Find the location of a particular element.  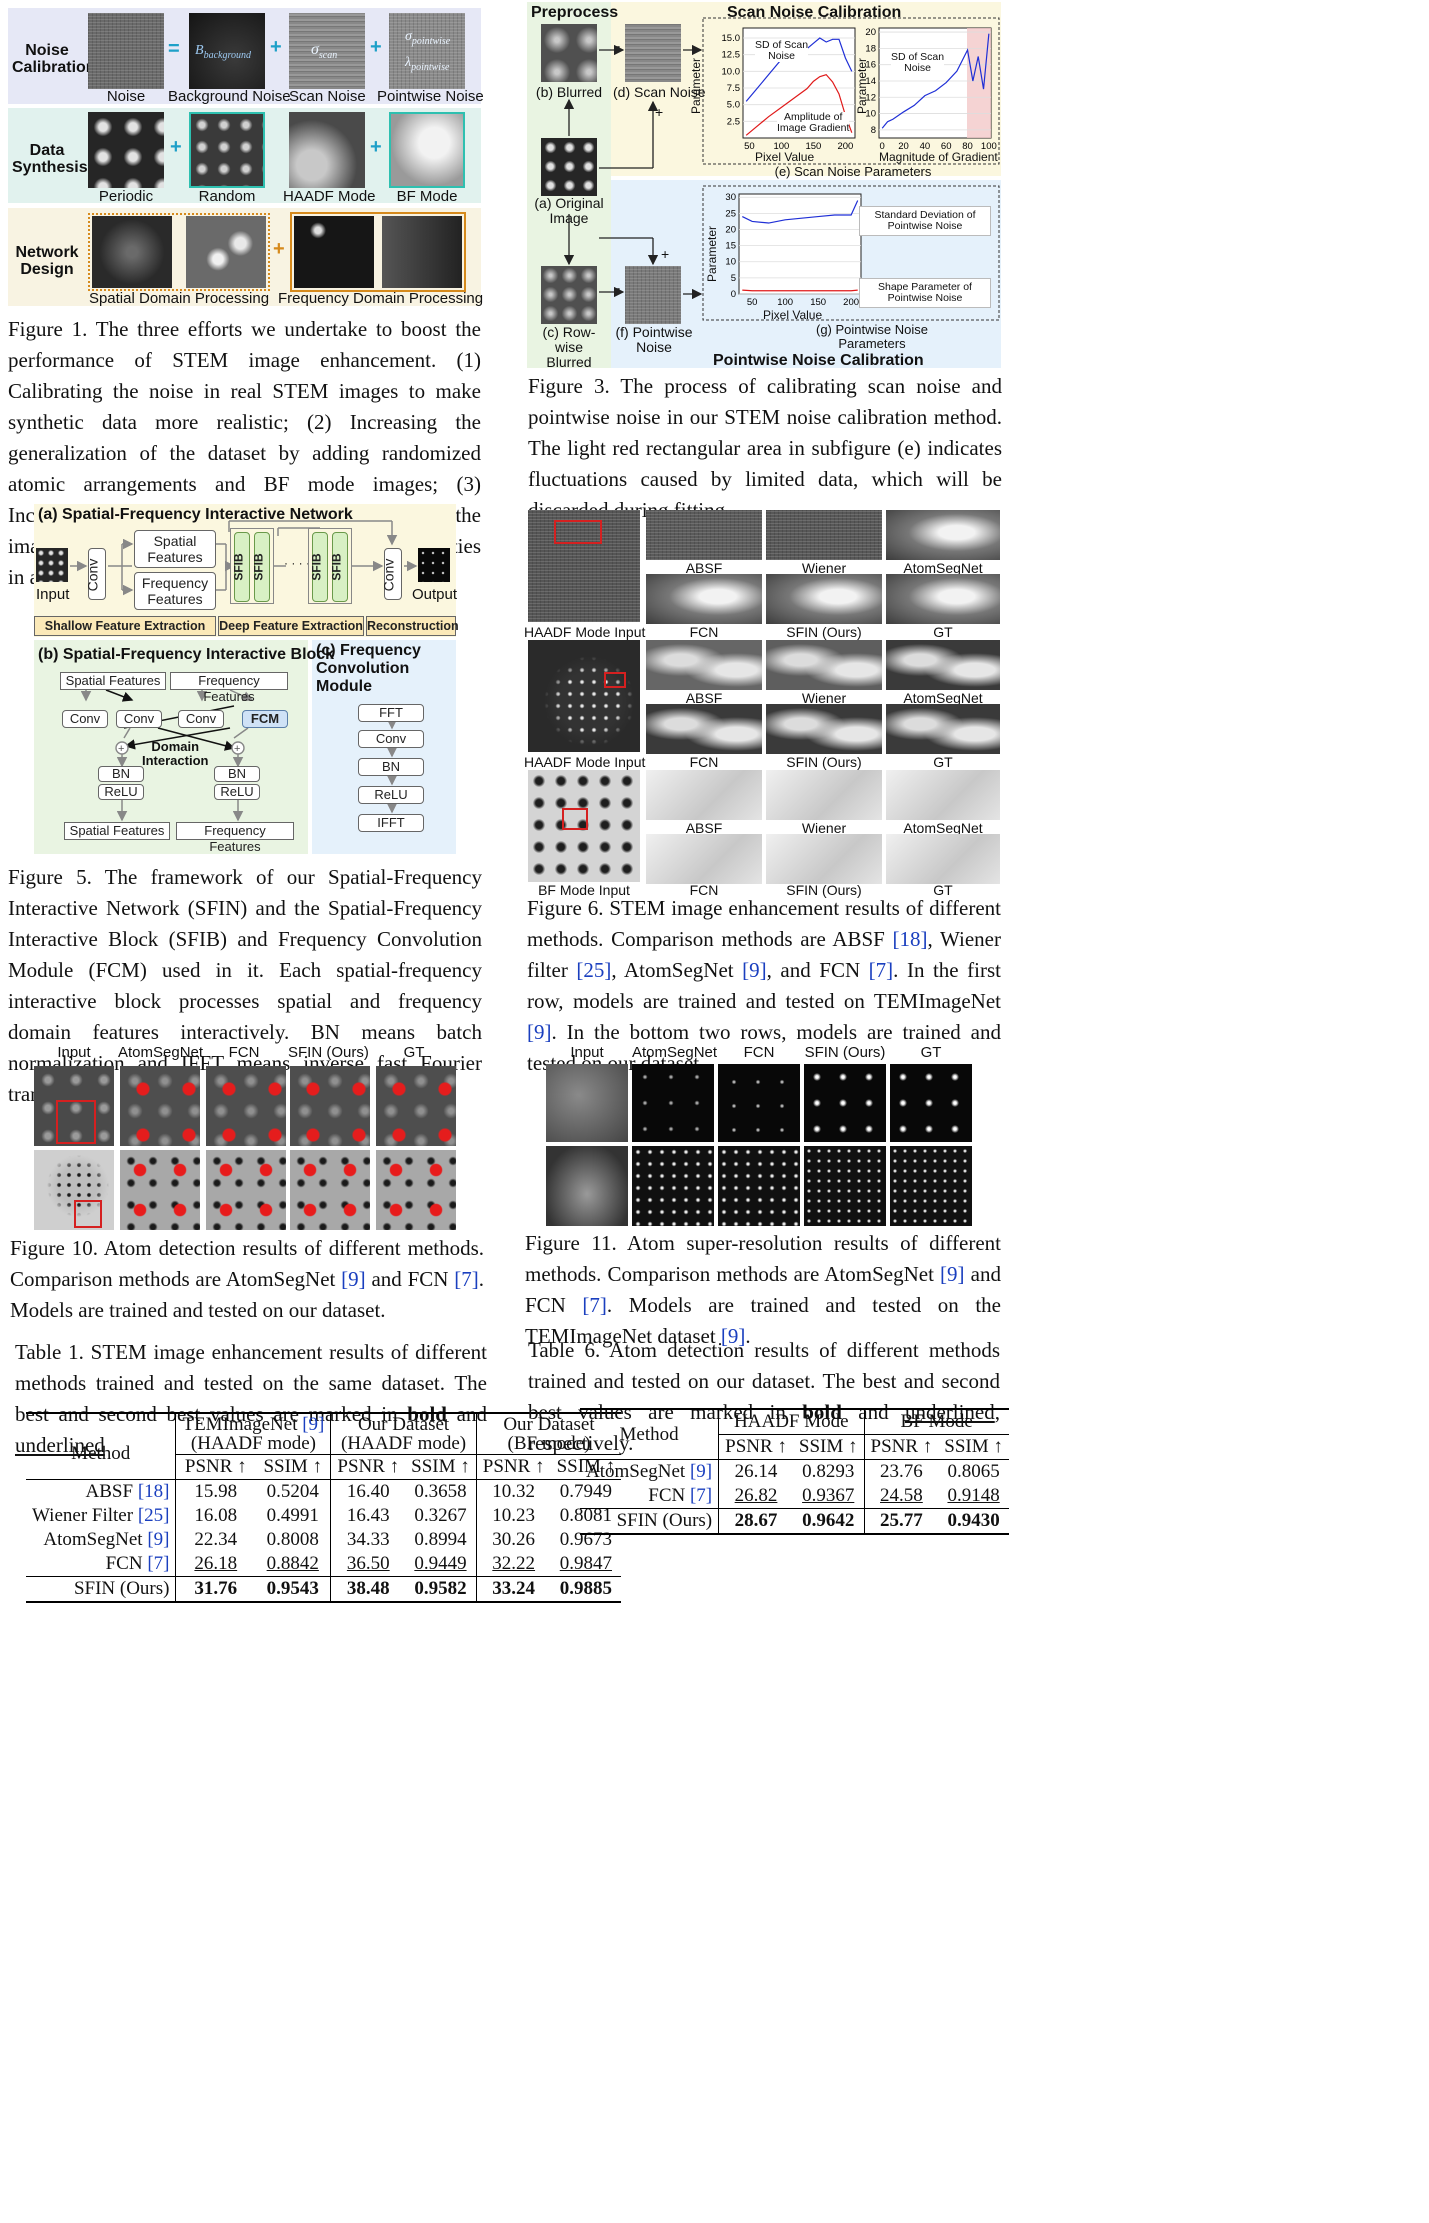

value-cell: 0.9847 is located at coordinates (585, 1563).